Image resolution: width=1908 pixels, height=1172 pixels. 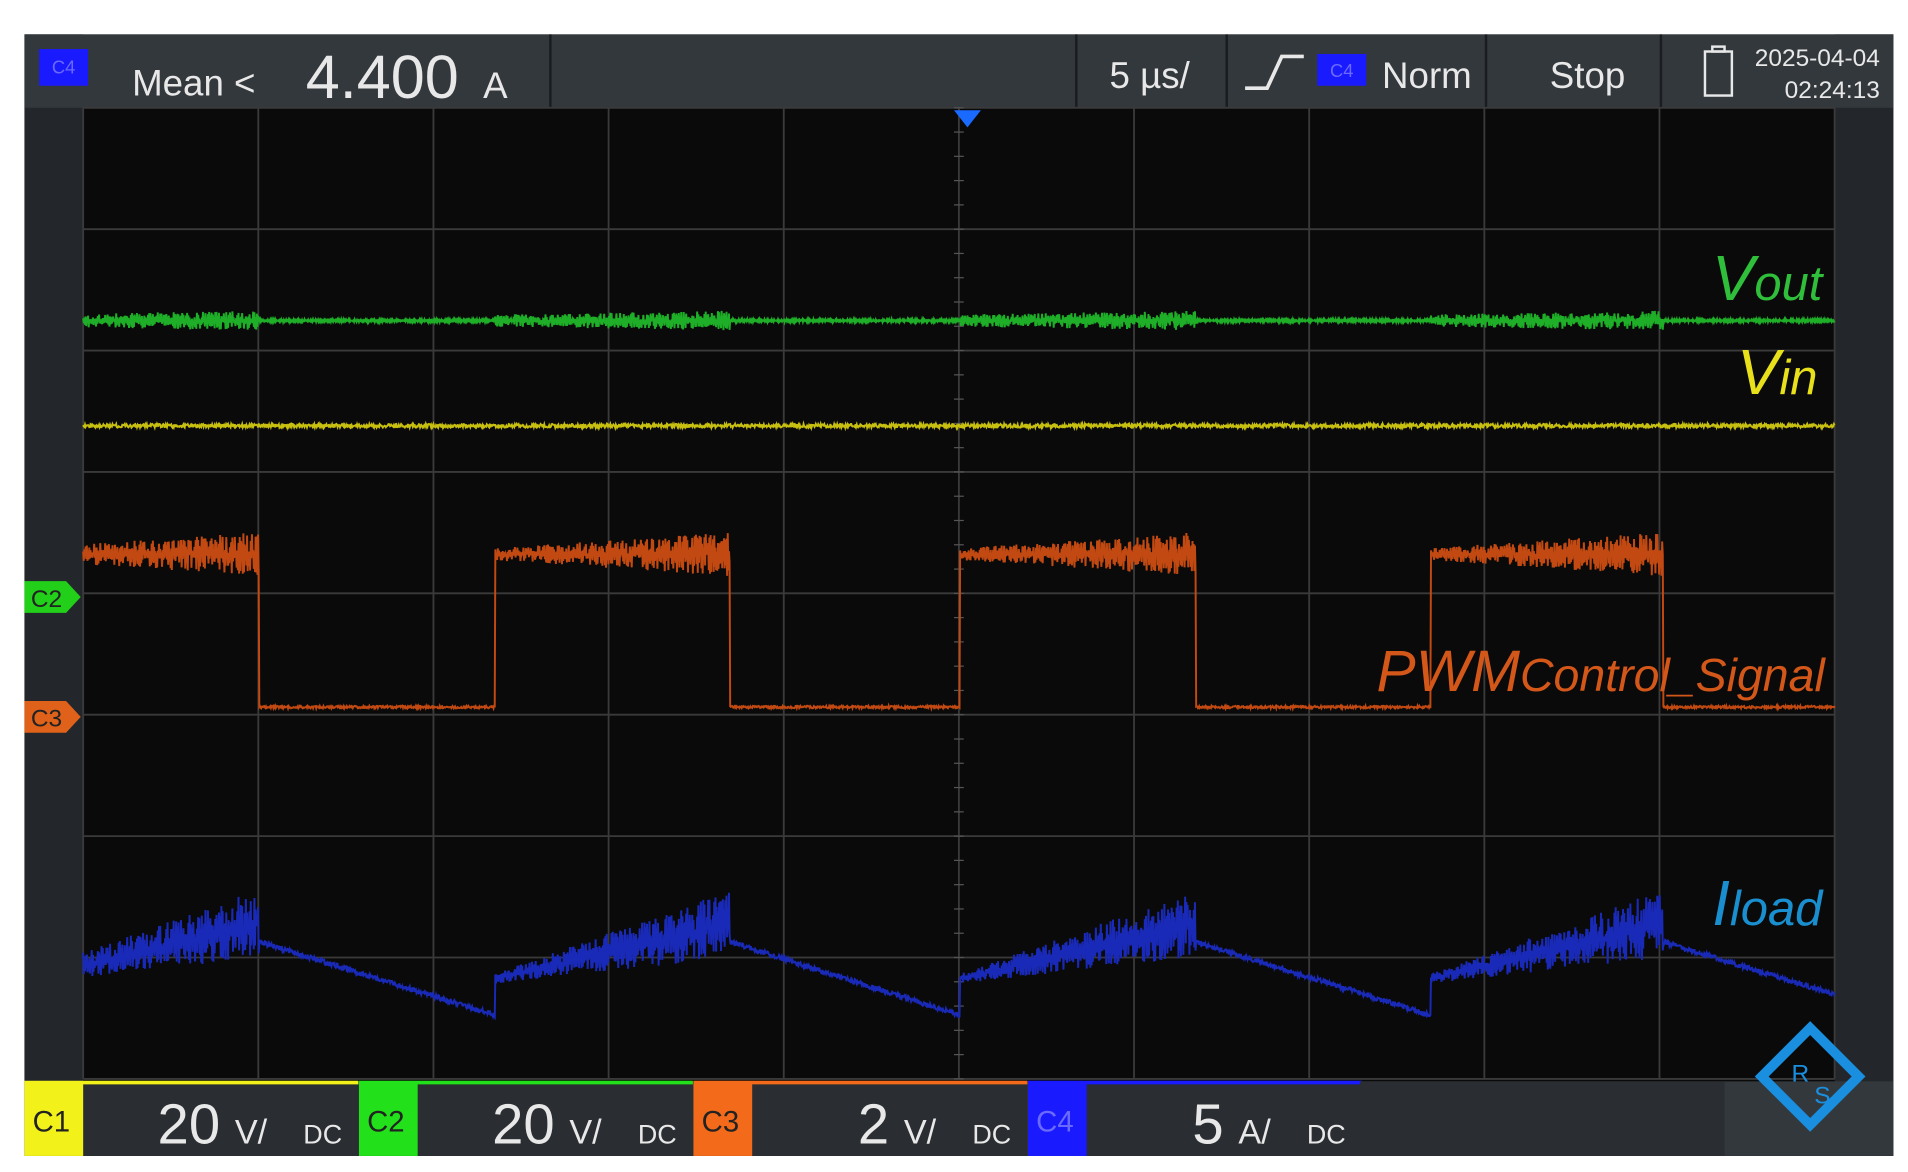 What do you see at coordinates (721, 1121) in the screenshot?
I see `channel-name: C3` at bounding box center [721, 1121].